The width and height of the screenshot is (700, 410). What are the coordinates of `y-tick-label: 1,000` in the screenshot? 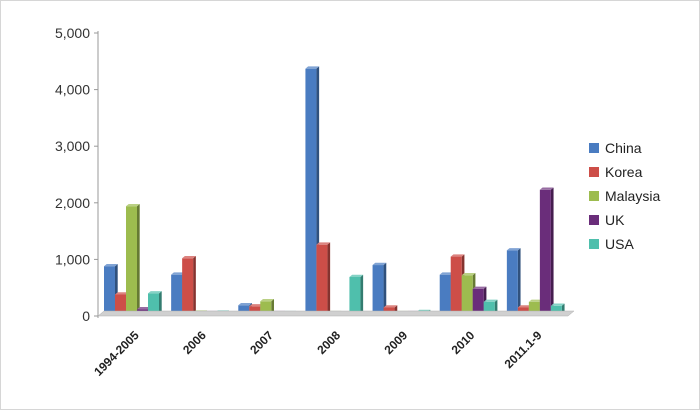 It's located at (72, 259).